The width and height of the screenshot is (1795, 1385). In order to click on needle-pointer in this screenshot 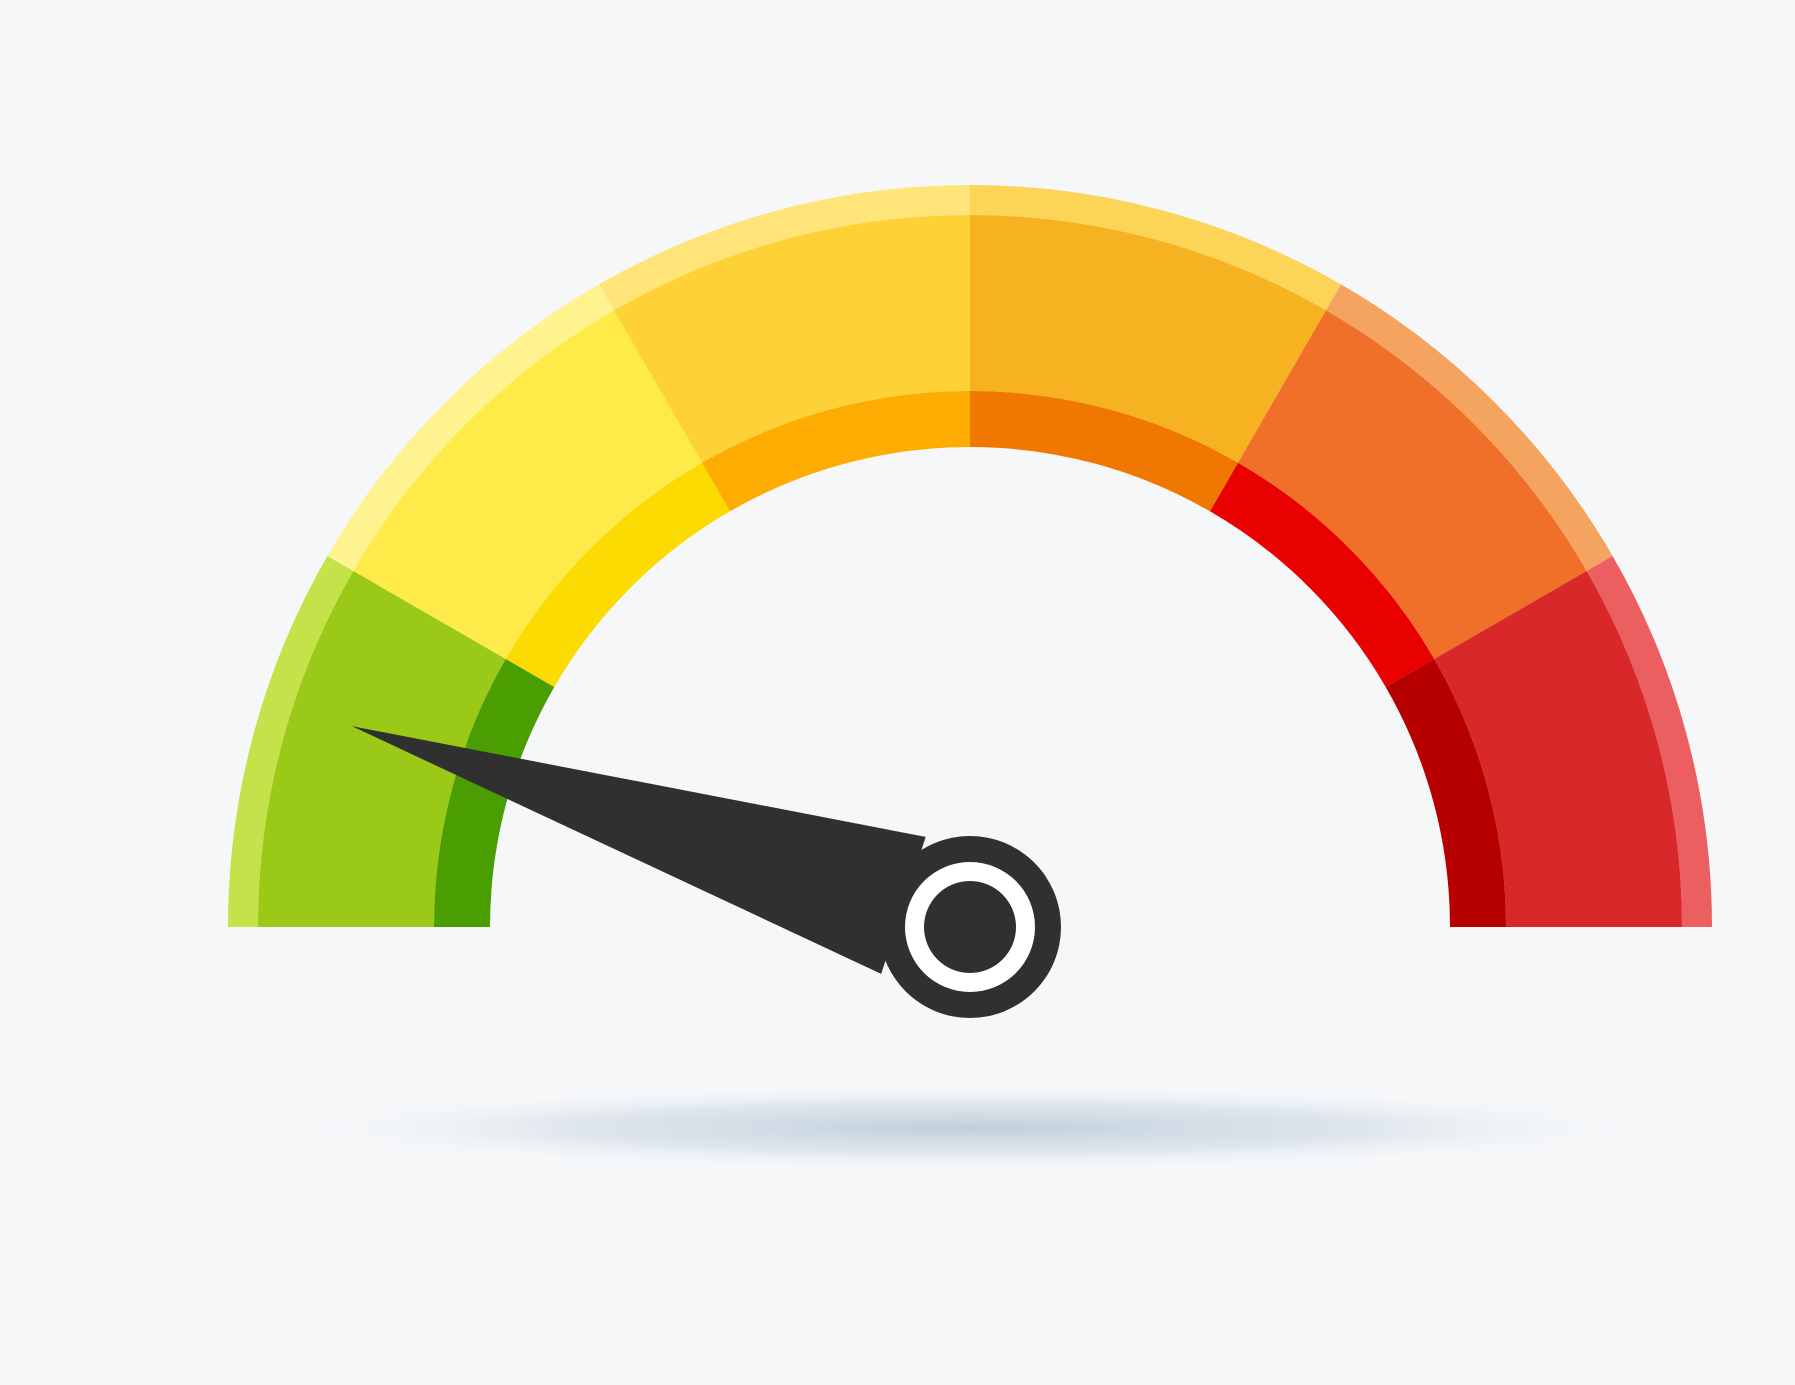, I will do `click(638, 850)`.